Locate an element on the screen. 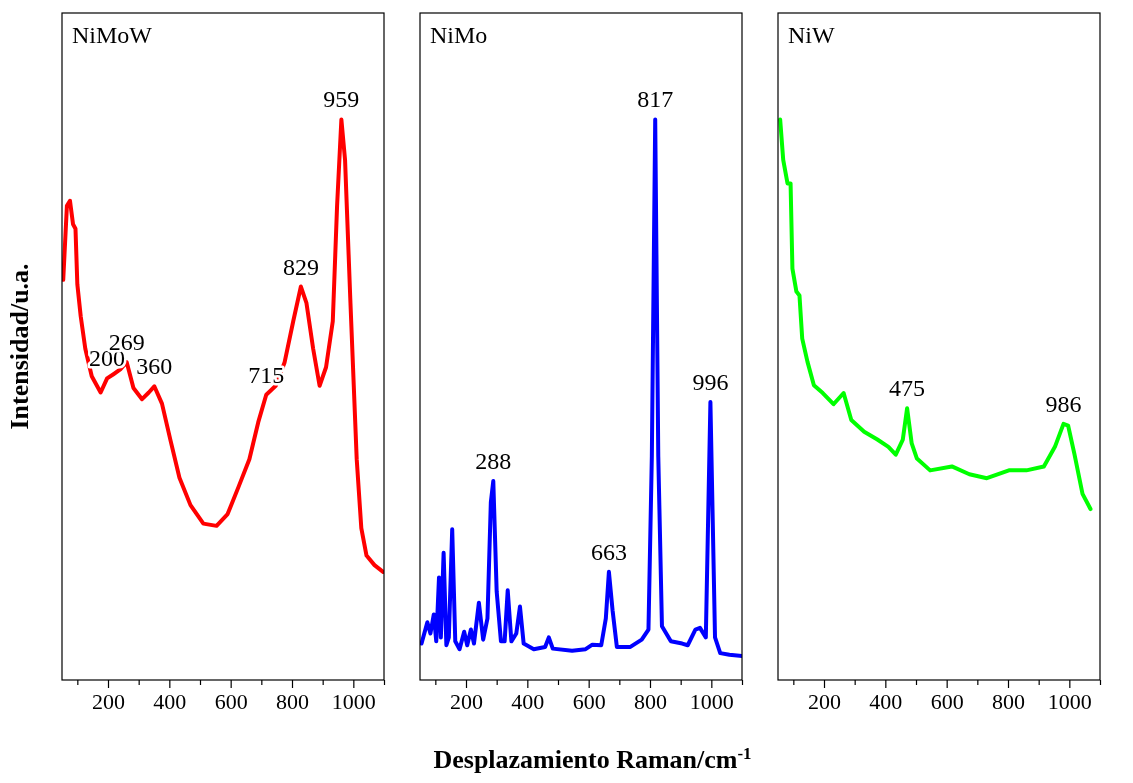  chart-title: NiMo is located at coordinates (459, 35).